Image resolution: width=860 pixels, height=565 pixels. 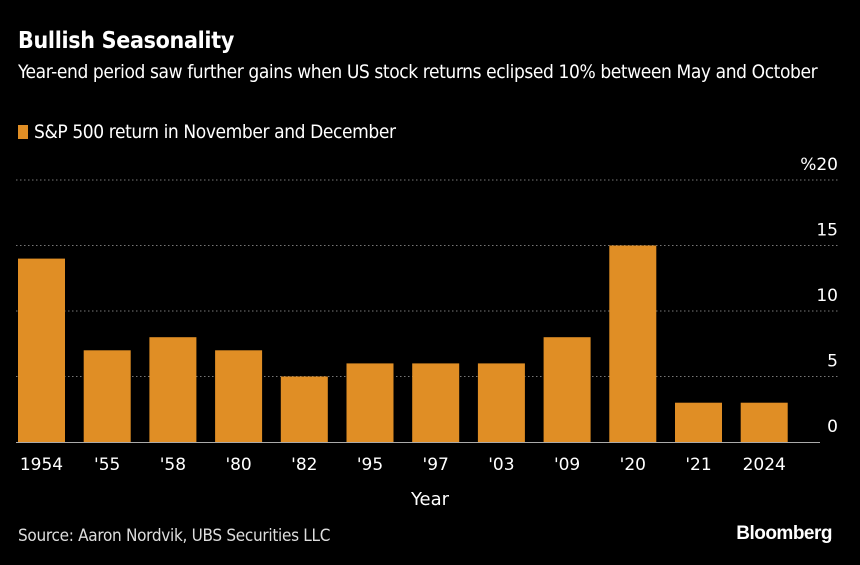 What do you see at coordinates (633, 465) in the screenshot?
I see `x-tick-label: '20` at bounding box center [633, 465].